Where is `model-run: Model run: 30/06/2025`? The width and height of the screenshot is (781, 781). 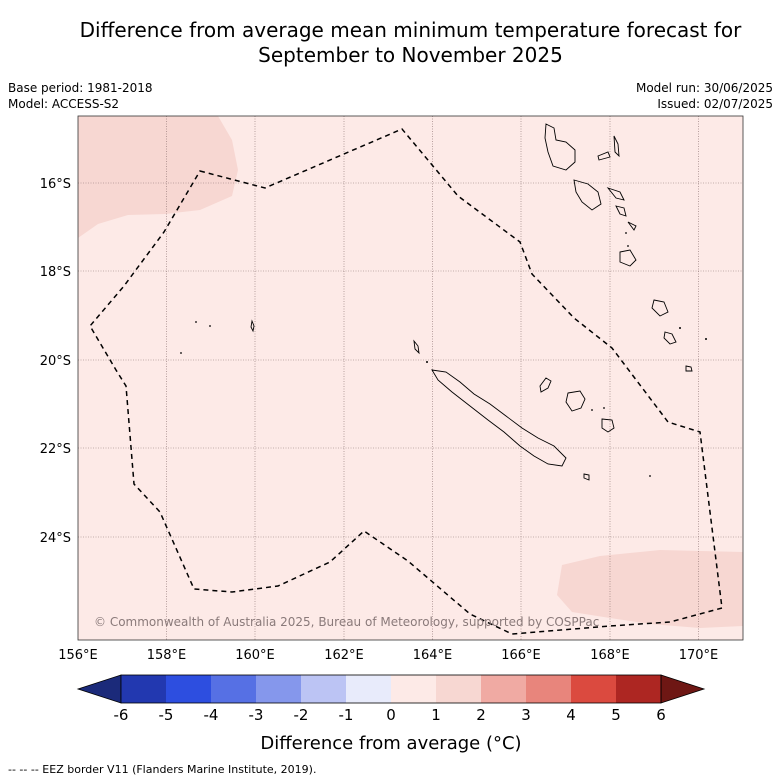 model-run: Model run: 30/06/2025 is located at coordinates (704, 88).